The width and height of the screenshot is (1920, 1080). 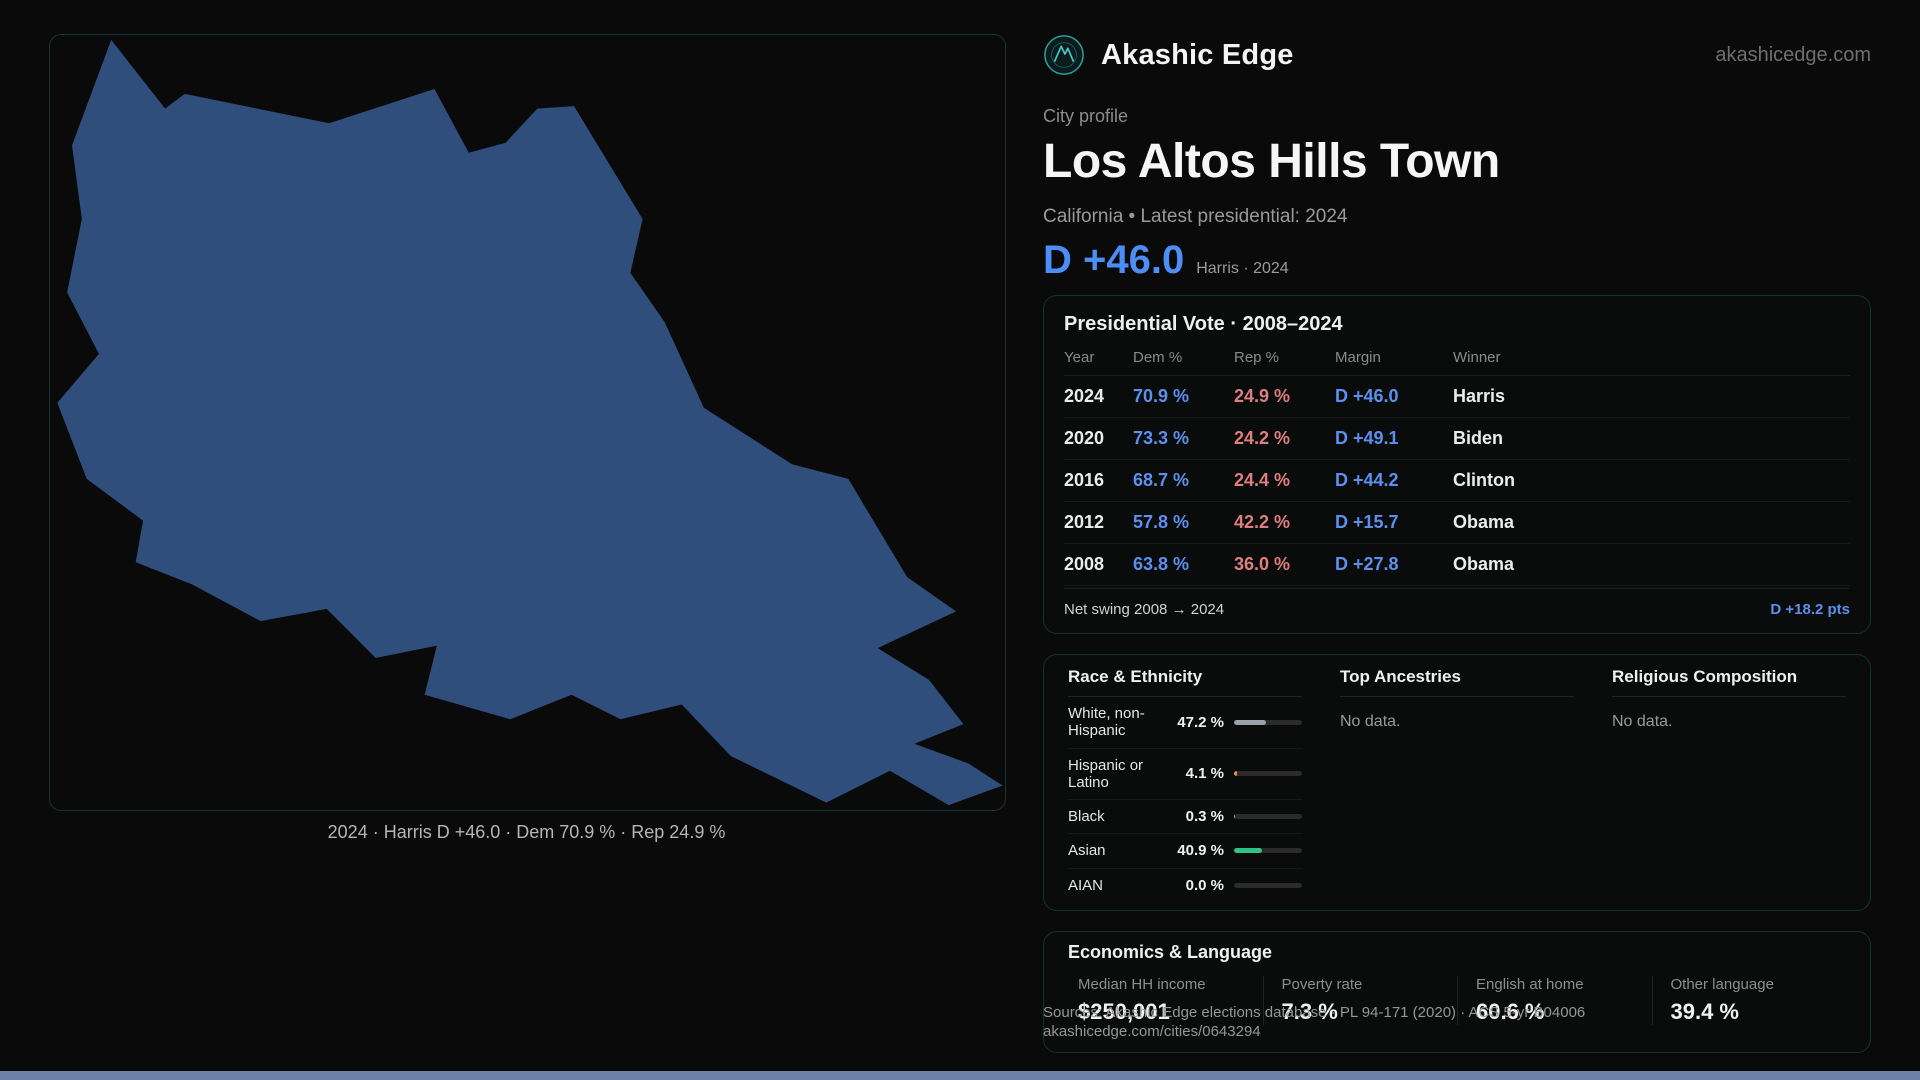 I want to click on cell-rep: 36.0 %, so click(x=1262, y=564).